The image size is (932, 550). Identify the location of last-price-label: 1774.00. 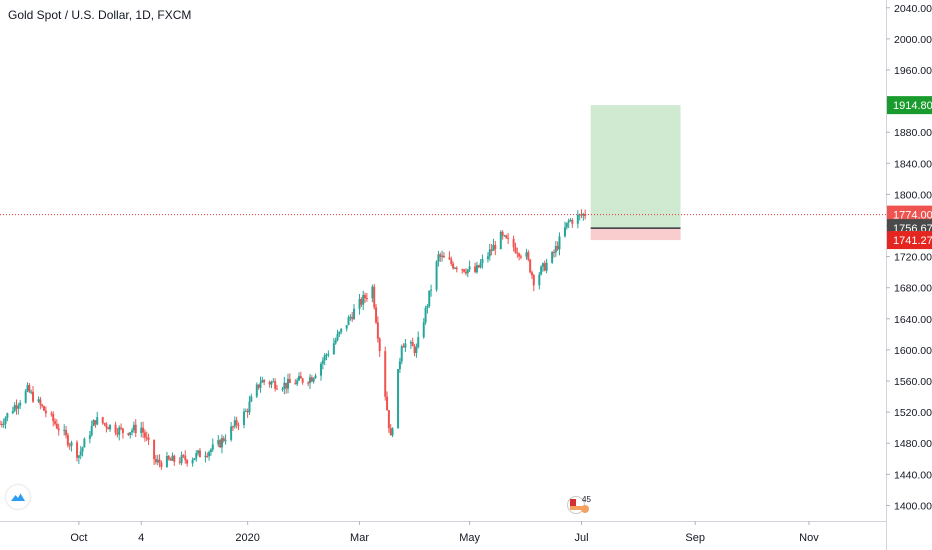
(912, 216).